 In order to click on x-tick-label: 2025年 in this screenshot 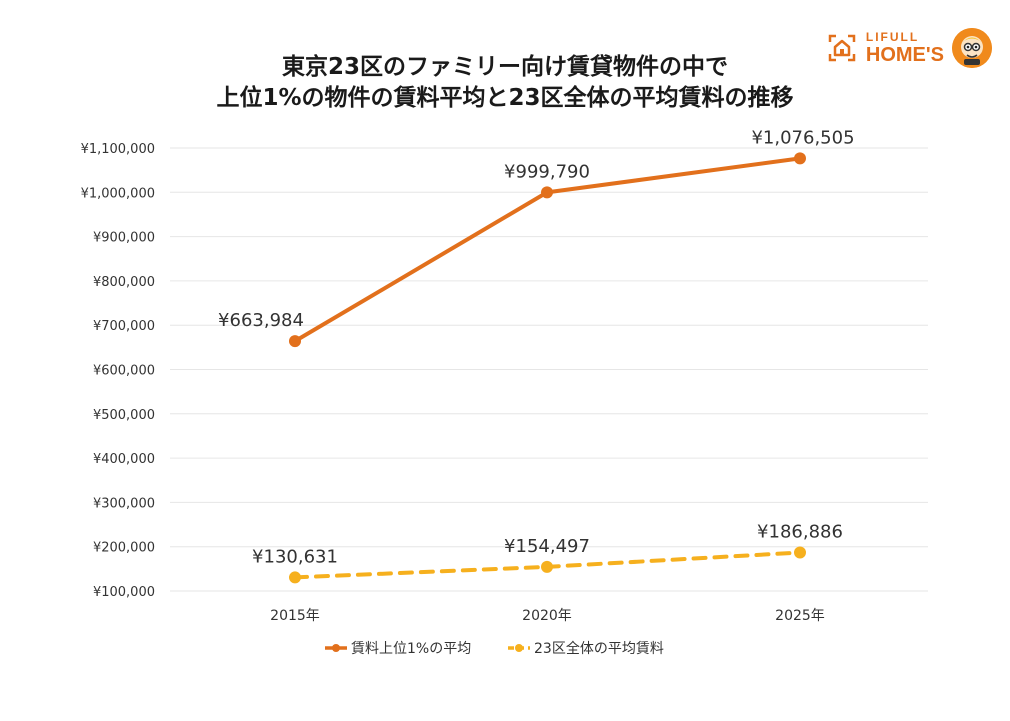, I will do `click(800, 616)`.